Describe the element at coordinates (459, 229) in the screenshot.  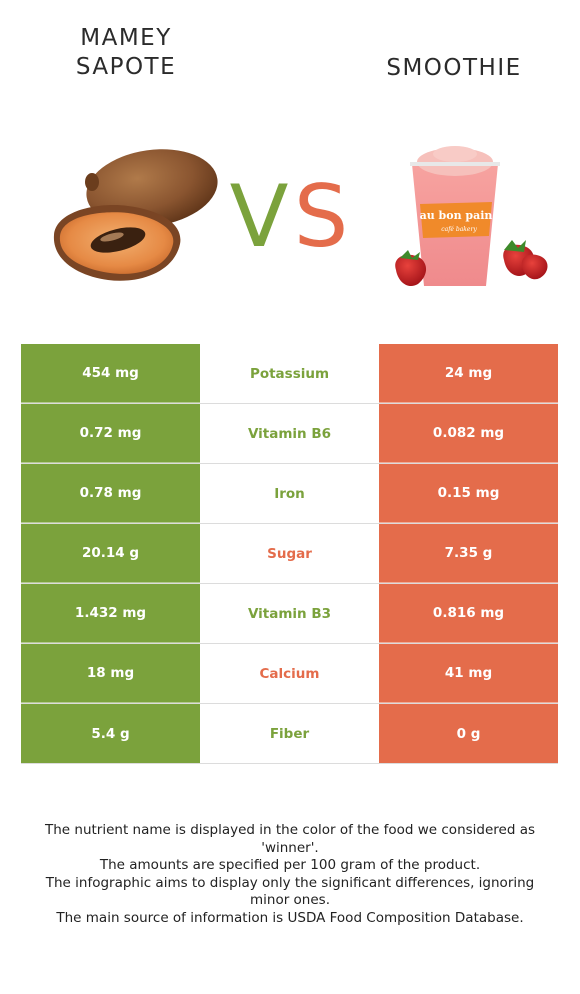
I see `cup-tagline-text: café bakery` at that location.